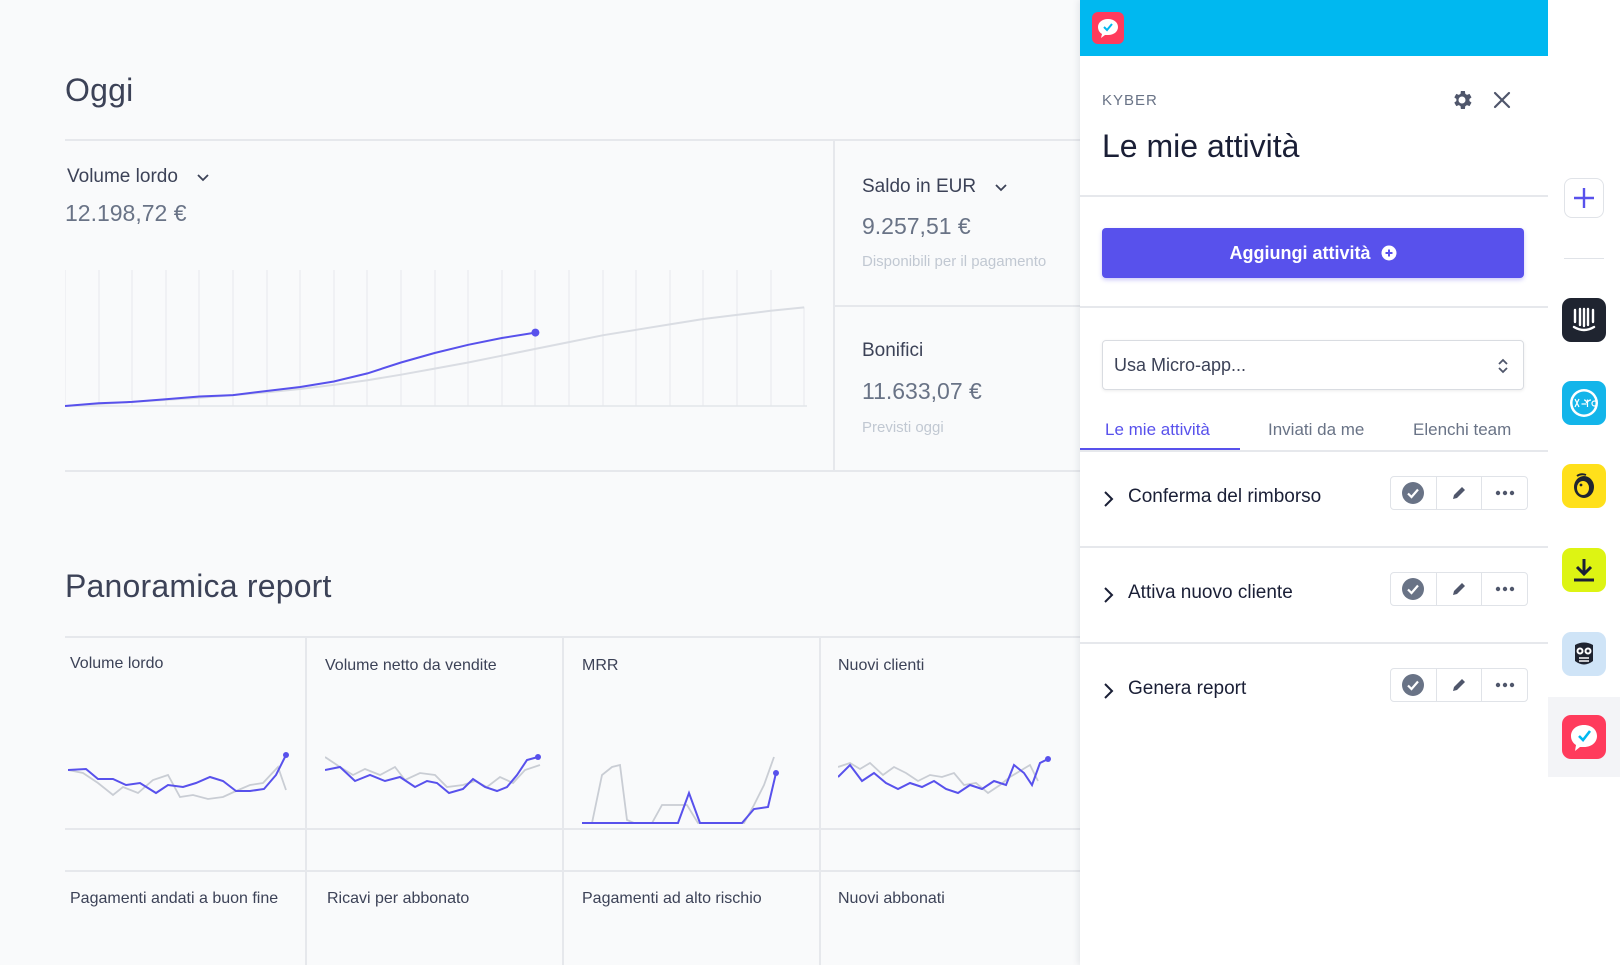 This screenshot has height=965, width=1620. Describe the element at coordinates (944, 775) in the screenshot. I see `sparkline-new-customers` at that location.